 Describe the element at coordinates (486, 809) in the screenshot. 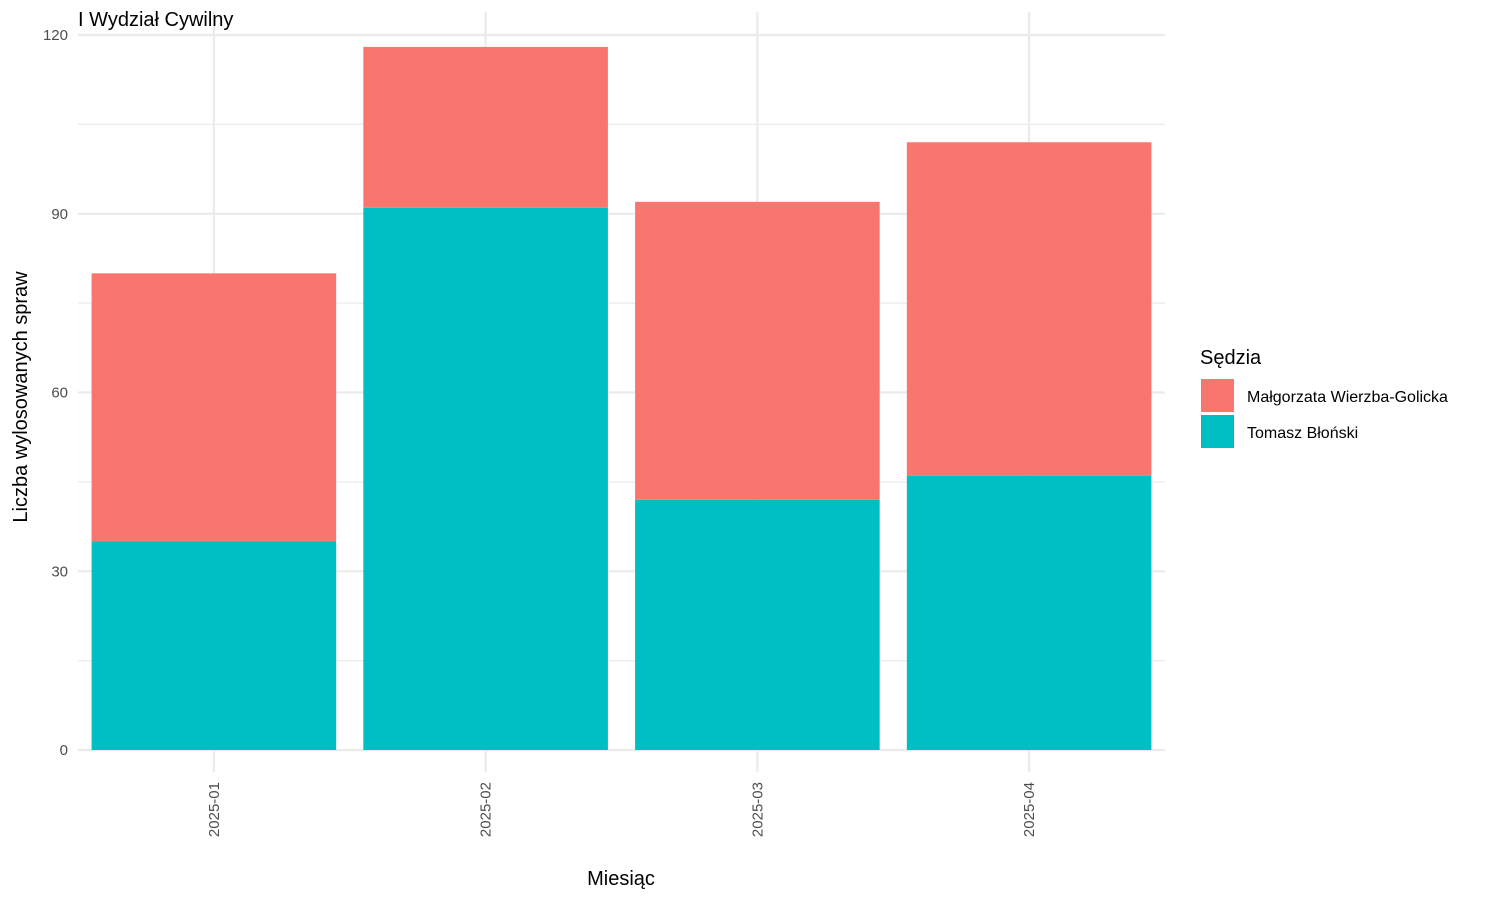

I see `x-tick-label: 2025-02` at that location.